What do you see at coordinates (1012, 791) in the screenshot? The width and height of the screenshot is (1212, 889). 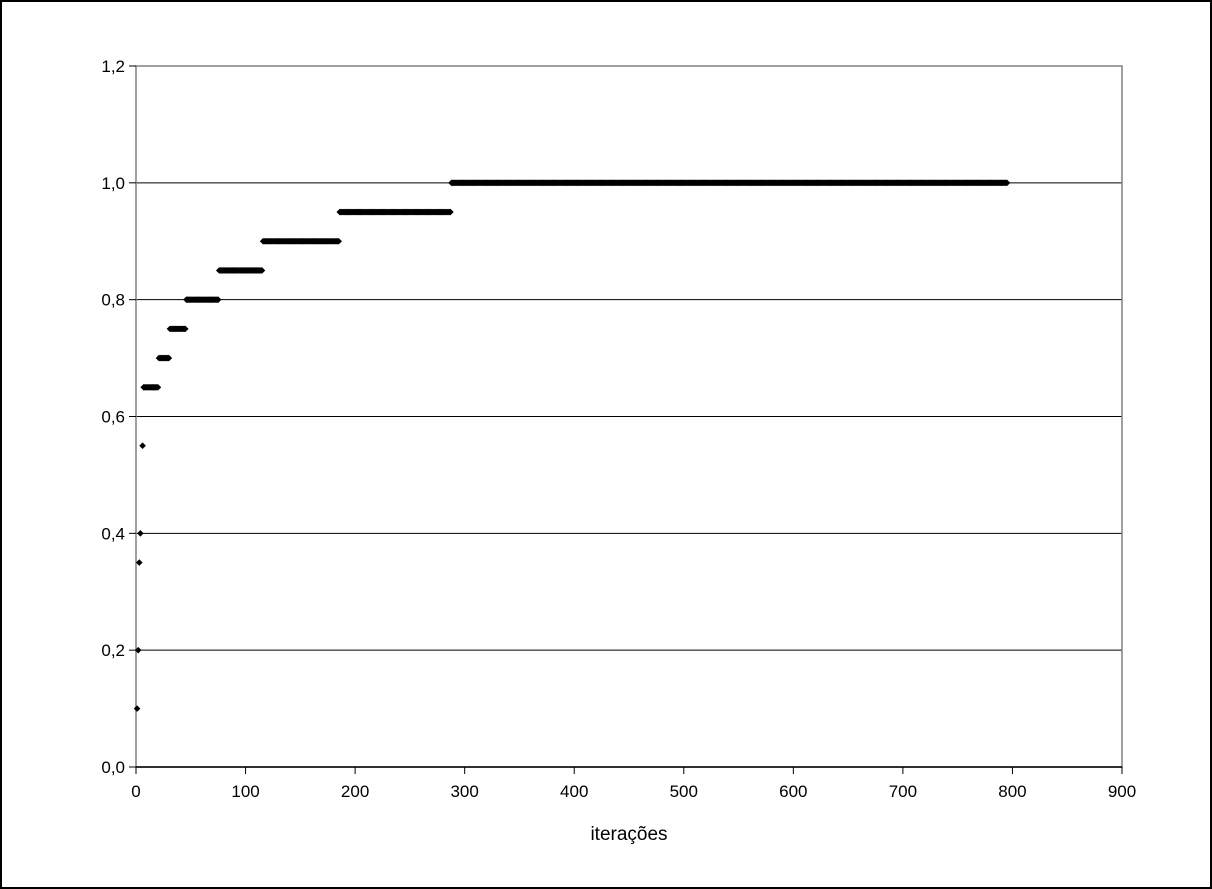 I see `x-tick-label: 800` at bounding box center [1012, 791].